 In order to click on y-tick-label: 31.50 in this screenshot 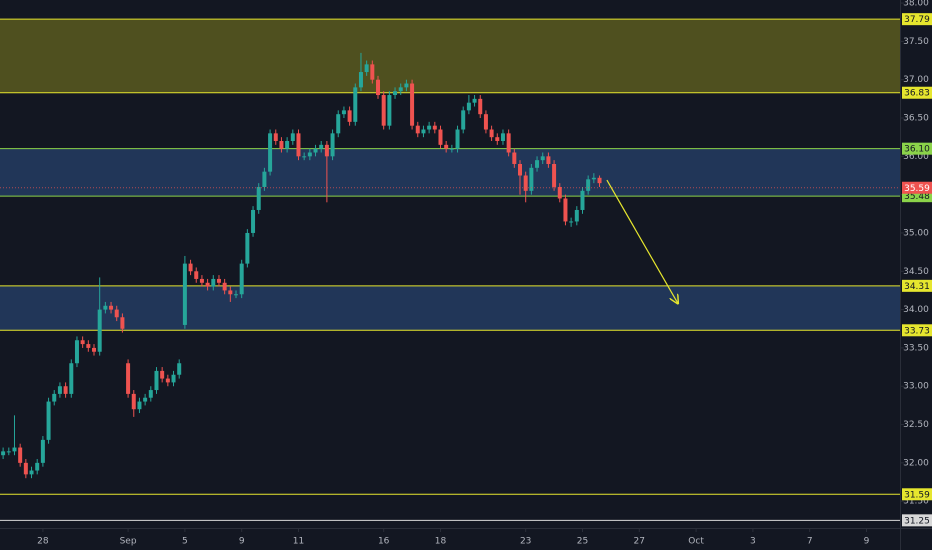, I will do `click(916, 502)`.